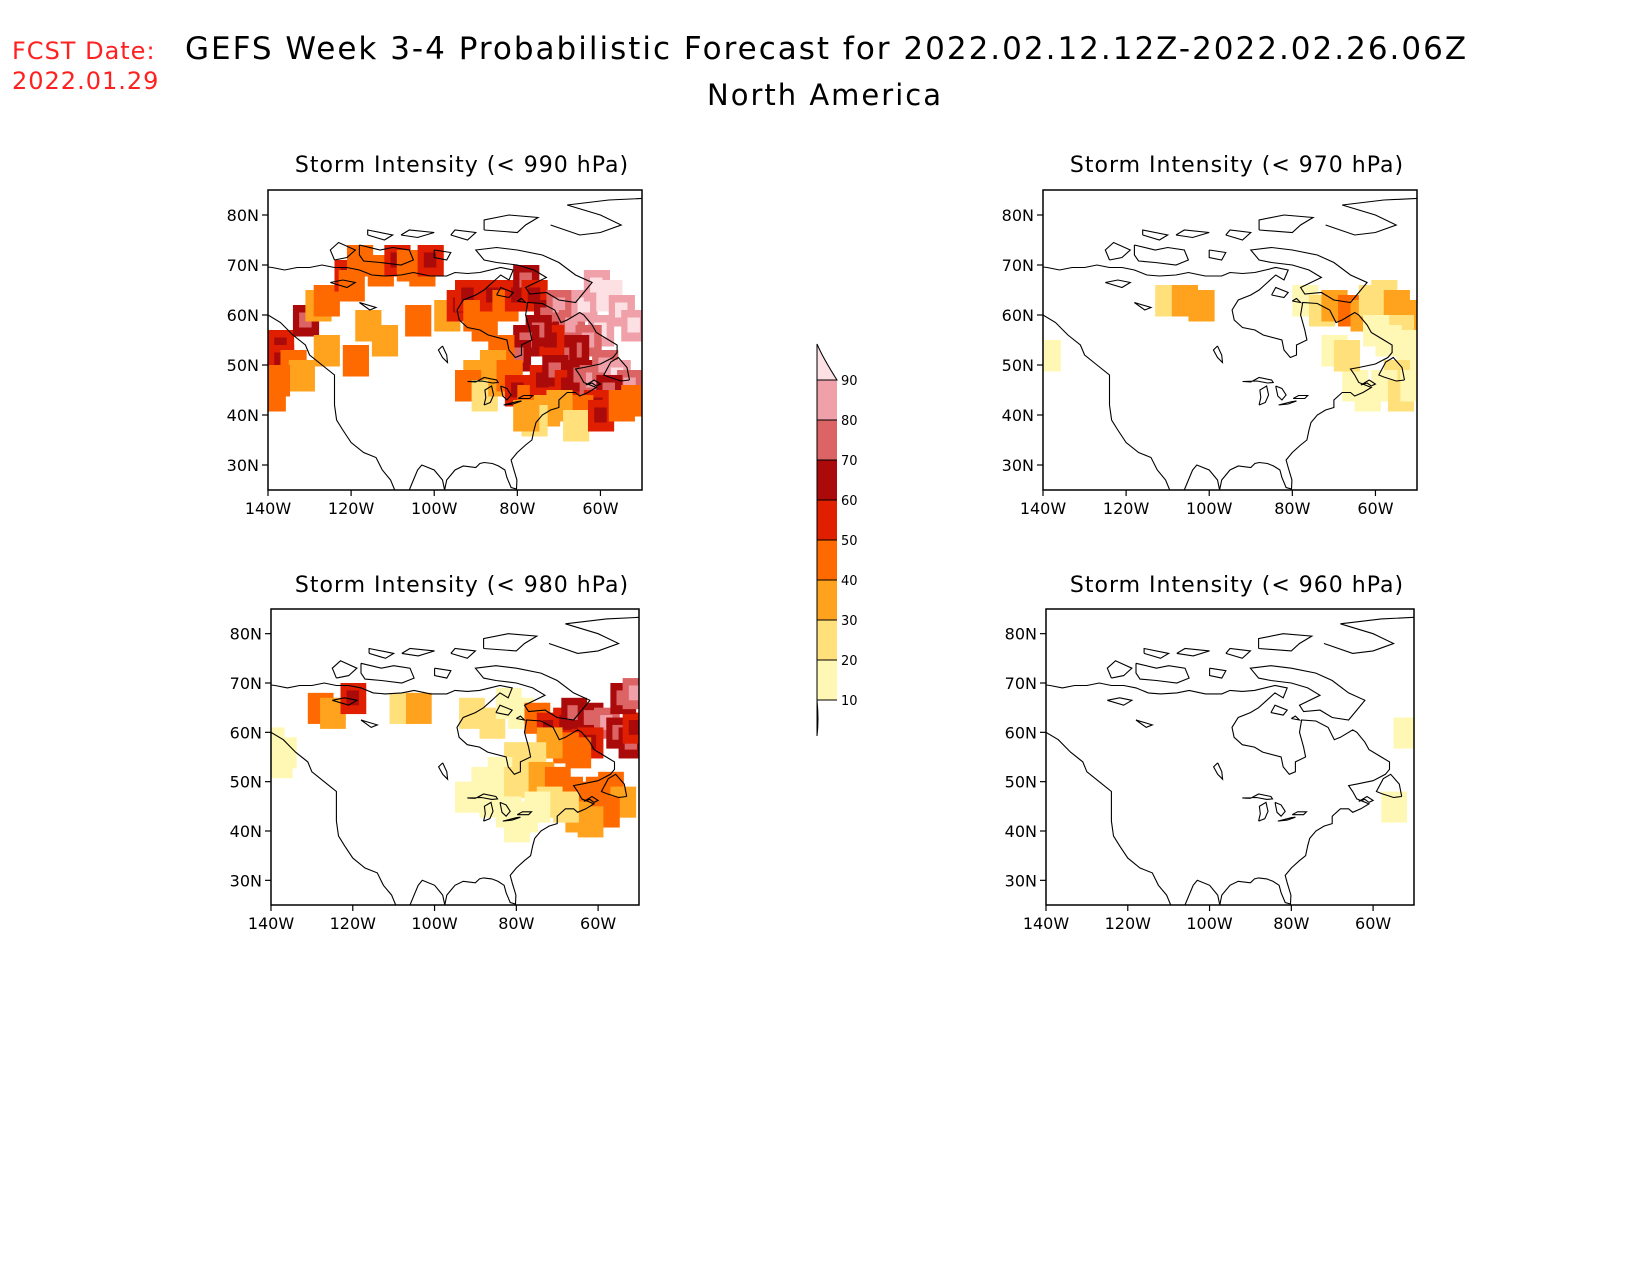 This screenshot has width=1650, height=1275. What do you see at coordinates (84, 51) in the screenshot?
I see `forecast-date-label: FCST Date:` at bounding box center [84, 51].